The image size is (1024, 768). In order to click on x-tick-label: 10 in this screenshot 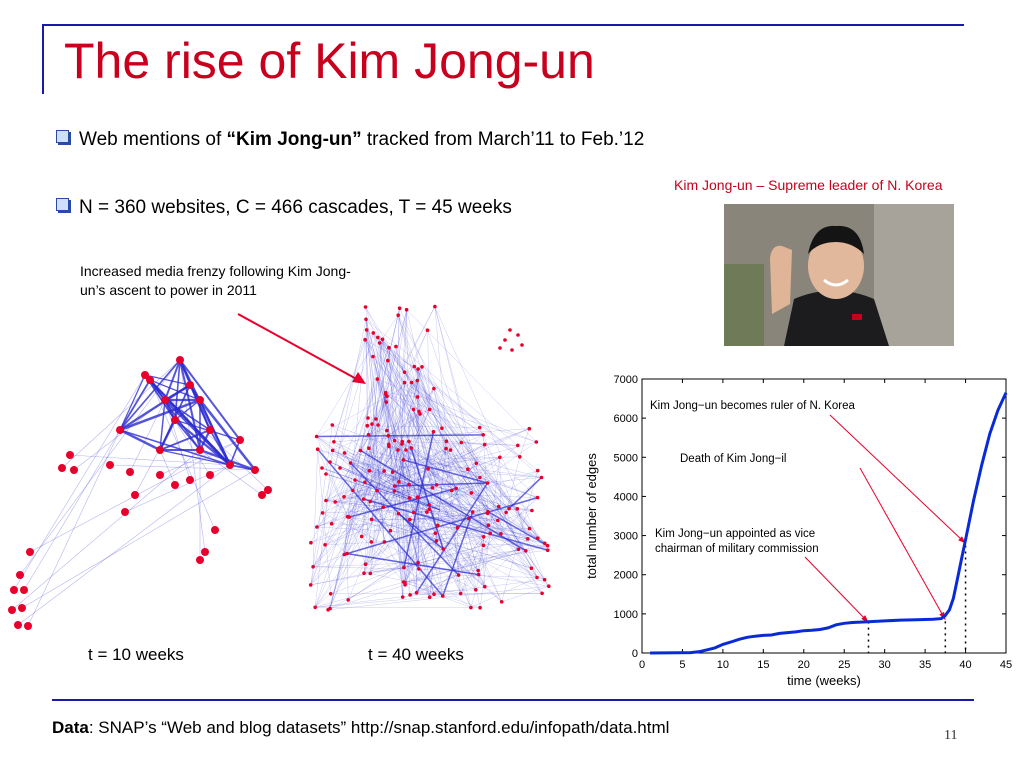, I will do `click(723, 665)`.